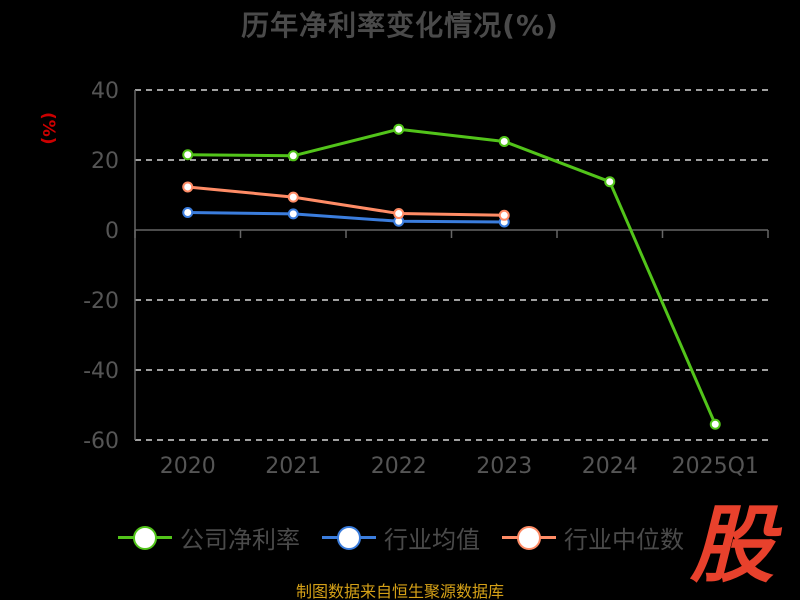  What do you see at coordinates (293, 466) in the screenshot?
I see `x-tick-label-1: 2021` at bounding box center [293, 466].